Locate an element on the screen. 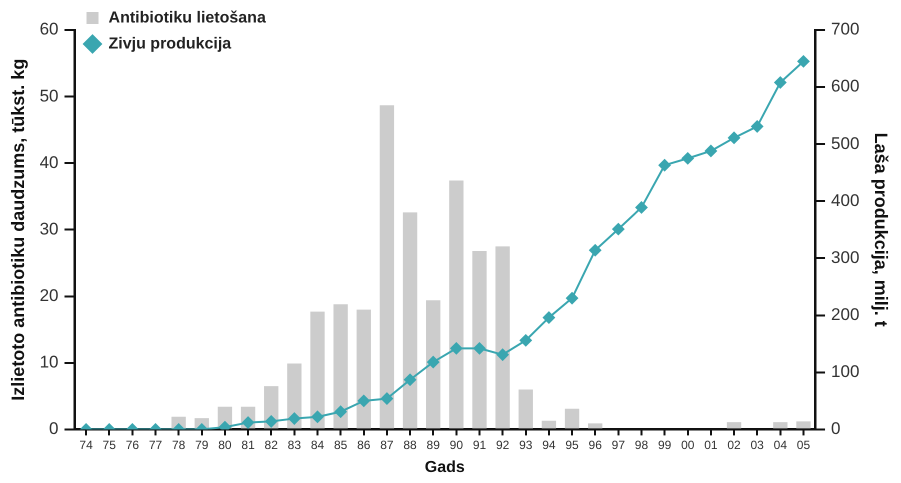 The height and width of the screenshot is (483, 901). x-tick-label: 90 is located at coordinates (457, 445).